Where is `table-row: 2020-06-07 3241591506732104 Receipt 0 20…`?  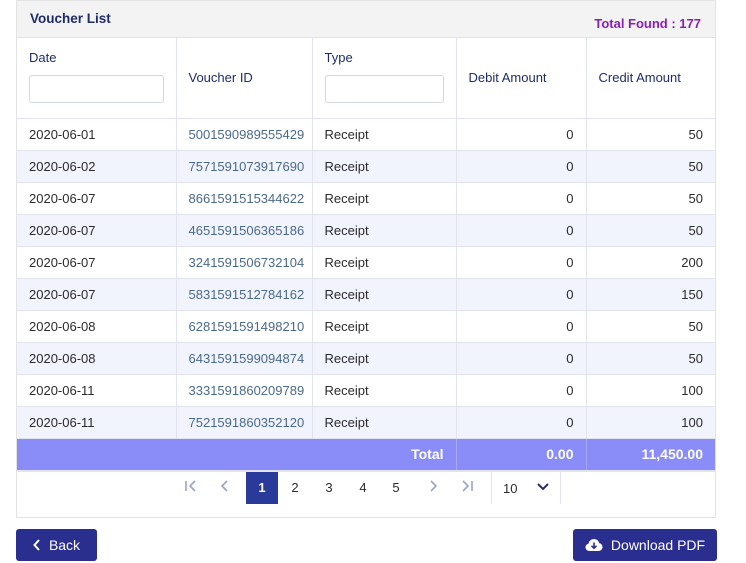 table-row: 2020-06-07 3241591506732104 Receipt 0 20… is located at coordinates (366, 262).